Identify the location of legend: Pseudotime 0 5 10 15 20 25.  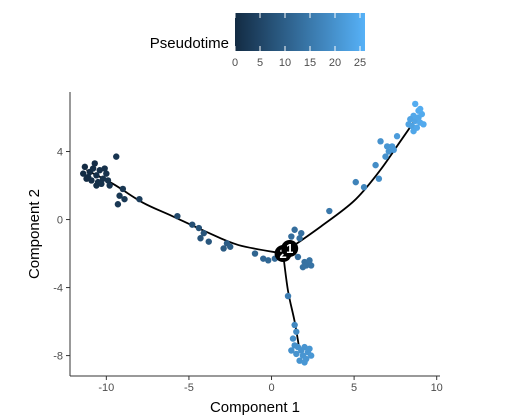
(258, 41).